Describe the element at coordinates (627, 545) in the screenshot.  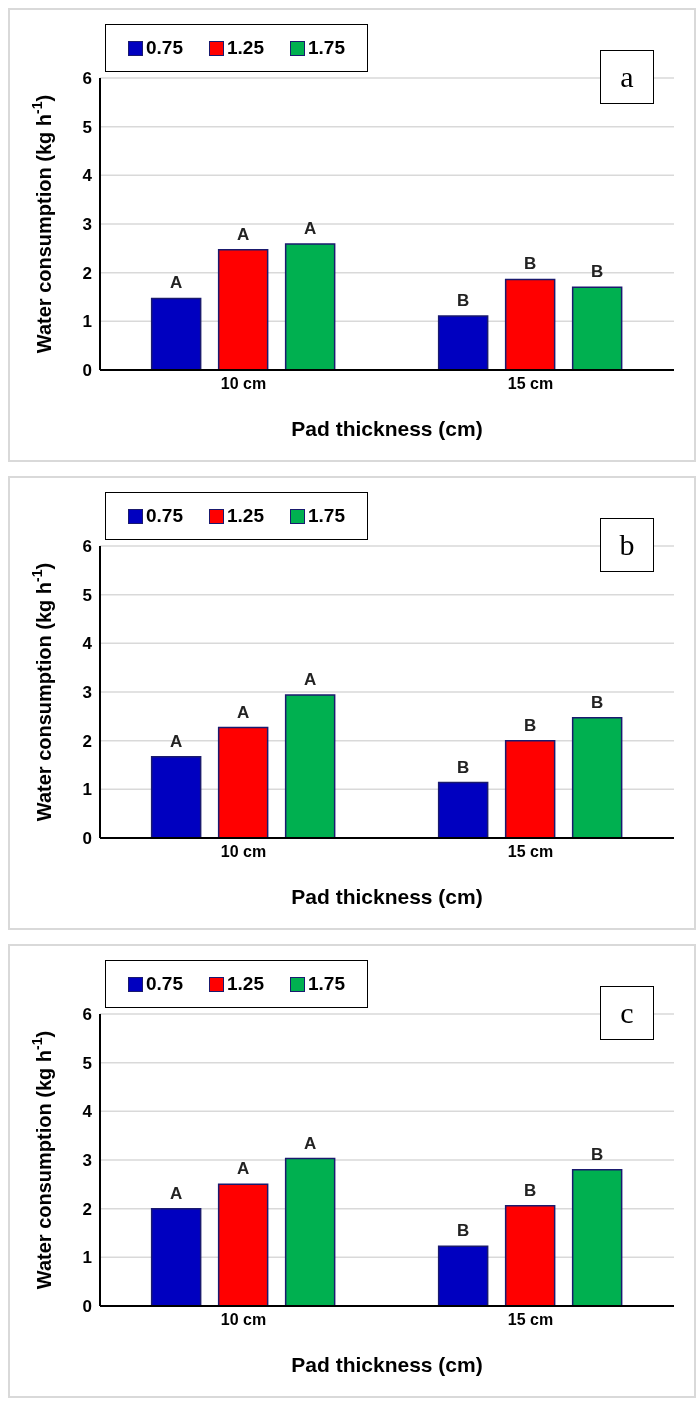
I see `annotation: b` at that location.